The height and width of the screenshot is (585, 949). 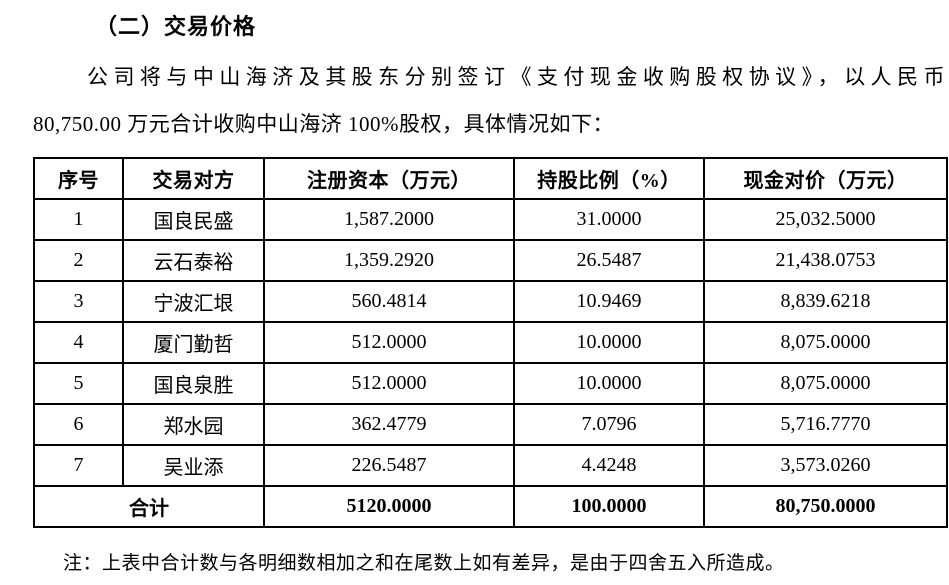 What do you see at coordinates (78, 342) in the screenshot?
I see `cell-seq: 4` at bounding box center [78, 342].